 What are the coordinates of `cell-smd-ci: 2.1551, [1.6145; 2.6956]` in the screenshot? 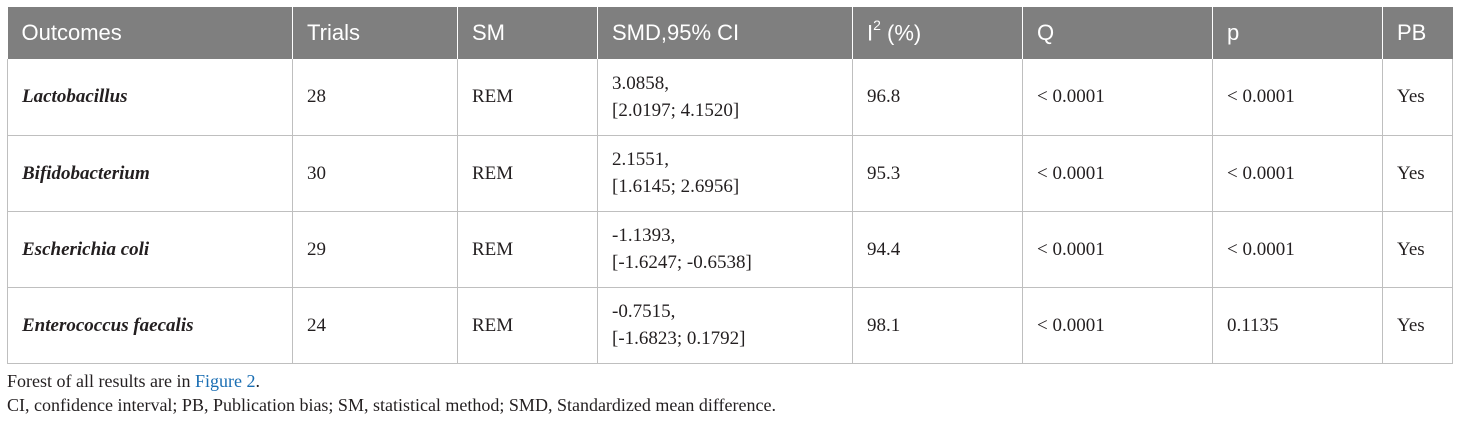 It's located at (725, 173).